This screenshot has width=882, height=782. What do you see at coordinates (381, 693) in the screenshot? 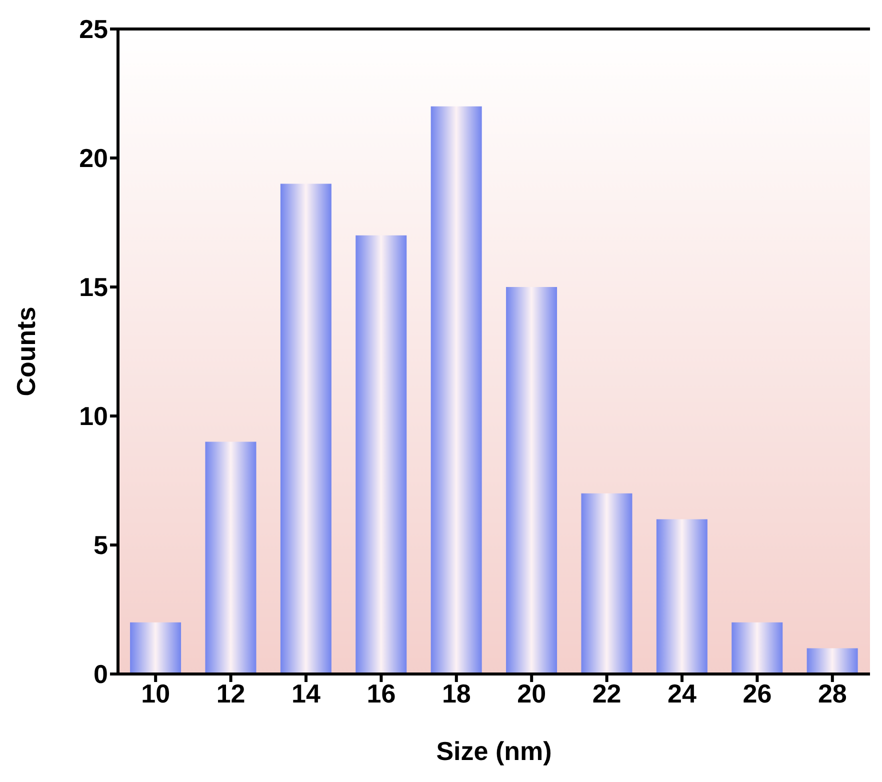
I see `x-tick-label: 16` at bounding box center [381, 693].